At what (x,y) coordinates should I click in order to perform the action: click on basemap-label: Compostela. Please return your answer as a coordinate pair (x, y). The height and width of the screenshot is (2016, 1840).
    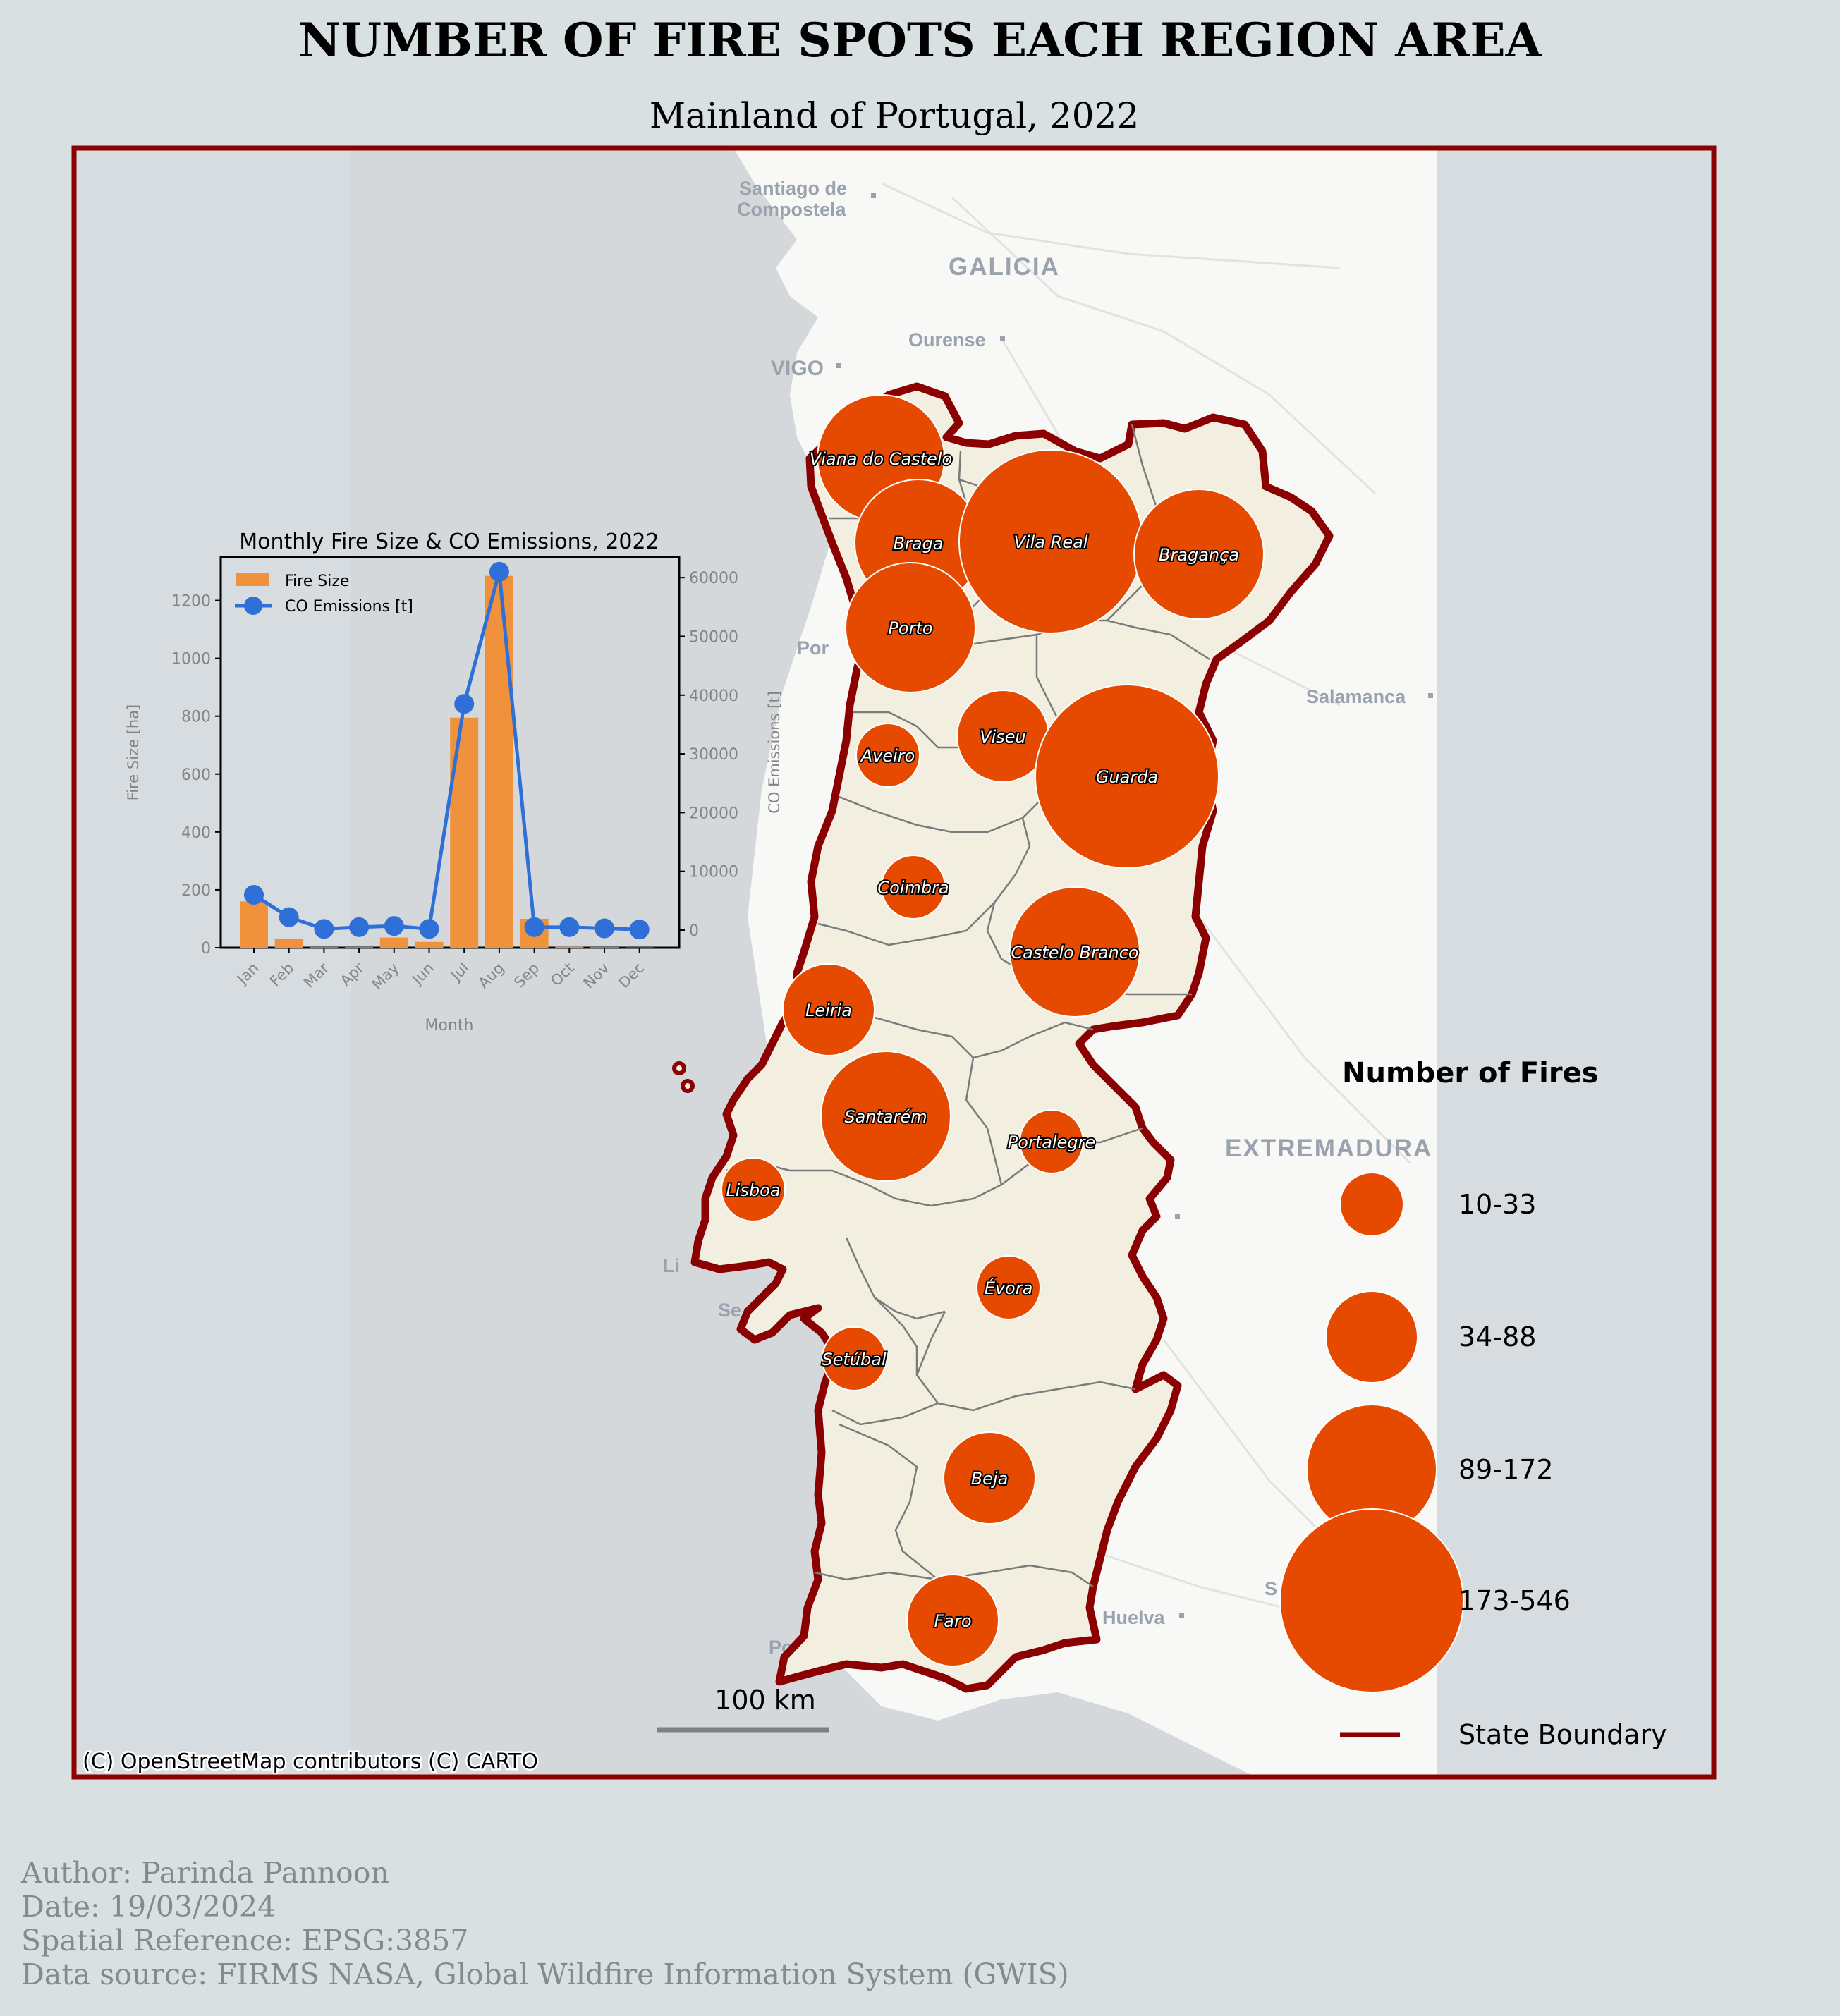
    Looking at the image, I should click on (792, 209).